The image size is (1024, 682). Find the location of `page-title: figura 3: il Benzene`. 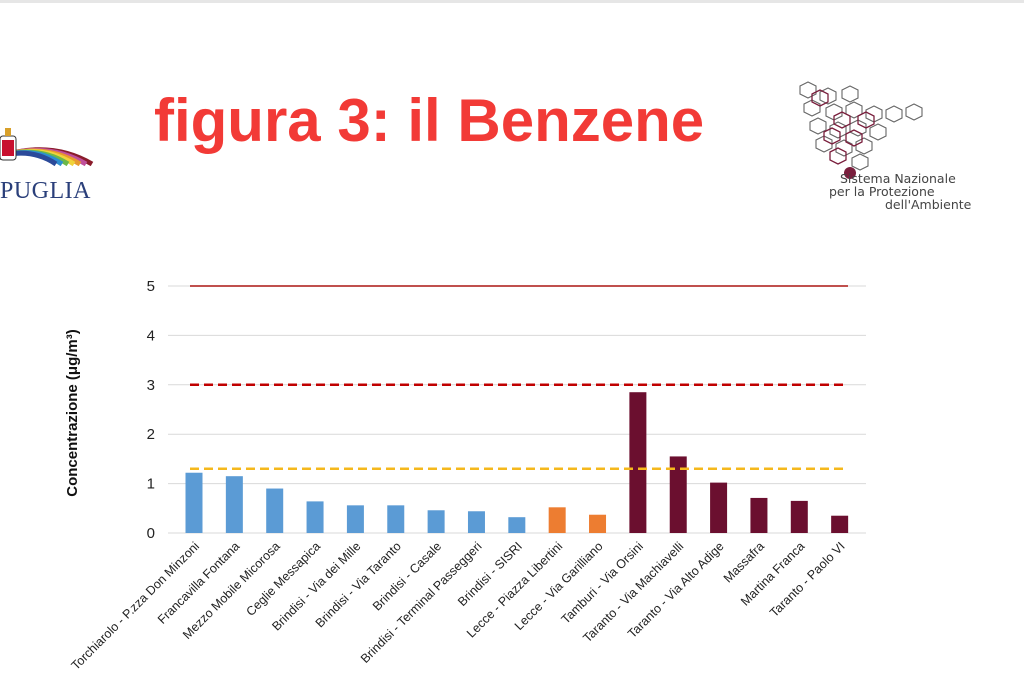

page-title: figura 3: il Benzene is located at coordinates (429, 120).